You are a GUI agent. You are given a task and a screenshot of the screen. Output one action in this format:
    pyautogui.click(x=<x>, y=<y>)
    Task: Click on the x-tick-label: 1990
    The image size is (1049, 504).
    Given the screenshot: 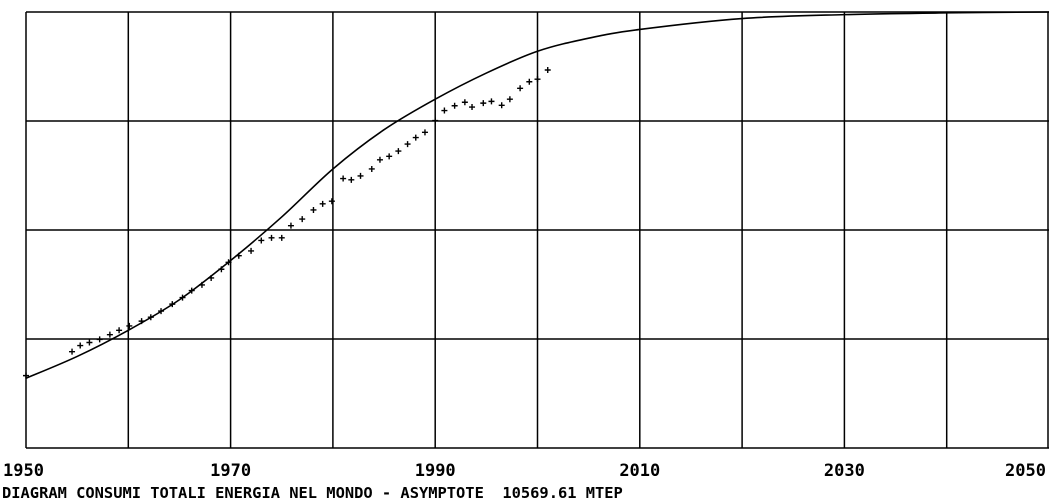 What is the action you would take?
    pyautogui.click(x=435, y=471)
    